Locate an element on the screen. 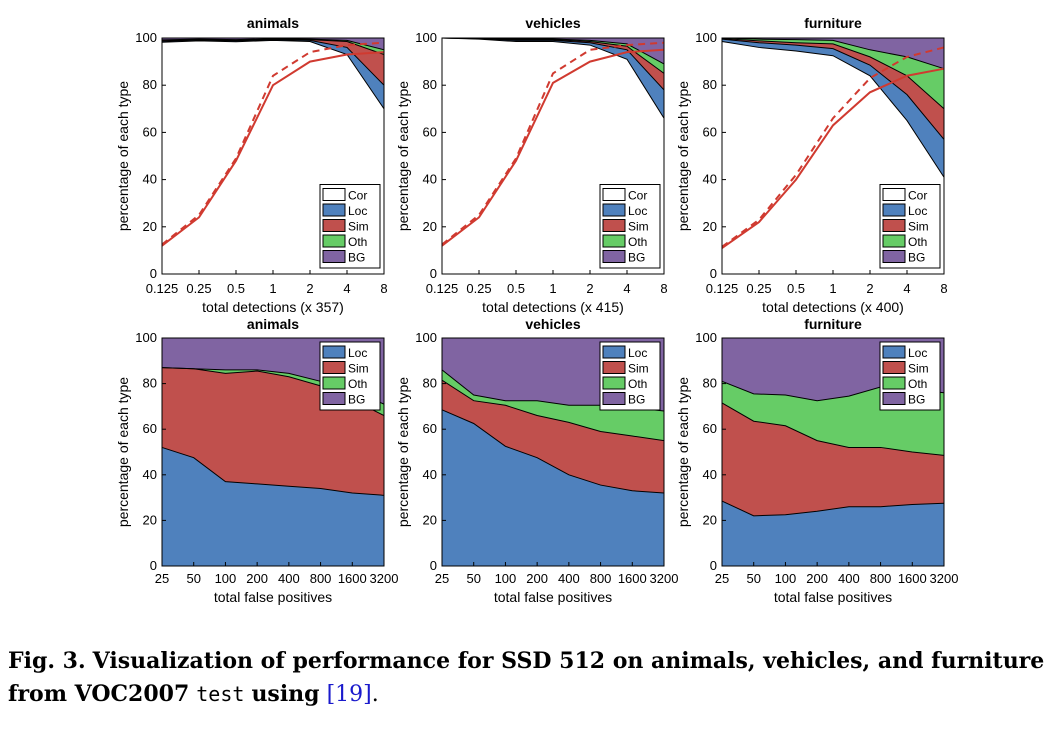  x-axis-label: total detections (x 400) is located at coordinates (833, 307).